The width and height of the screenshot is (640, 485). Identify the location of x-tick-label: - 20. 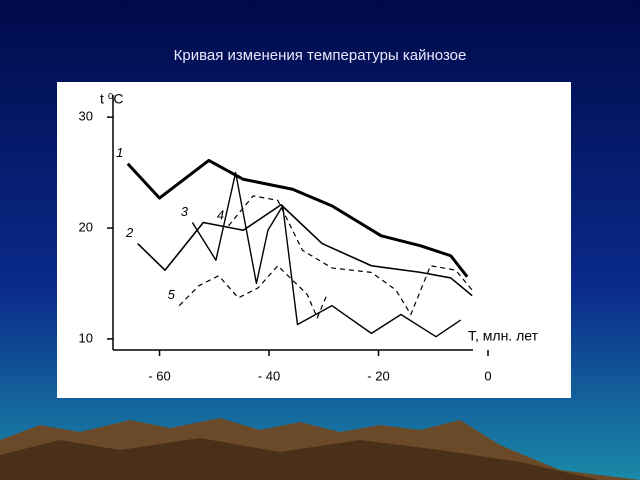
(378, 375).